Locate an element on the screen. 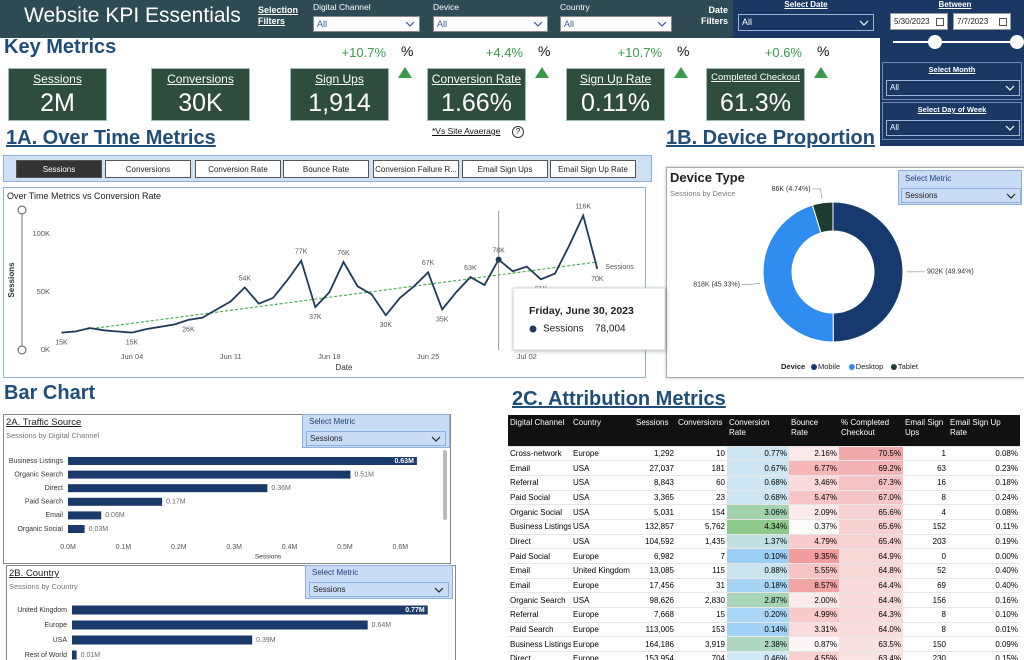  dashboard-title: Website KPI Essentials is located at coordinates (132, 15).